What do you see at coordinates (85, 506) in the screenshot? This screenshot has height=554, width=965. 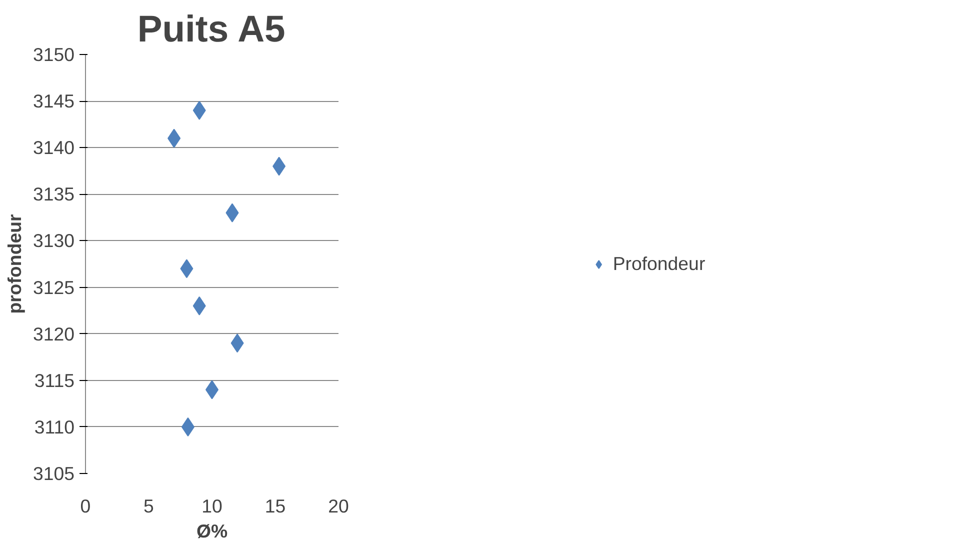 I see `x-tick-label: 0` at bounding box center [85, 506].